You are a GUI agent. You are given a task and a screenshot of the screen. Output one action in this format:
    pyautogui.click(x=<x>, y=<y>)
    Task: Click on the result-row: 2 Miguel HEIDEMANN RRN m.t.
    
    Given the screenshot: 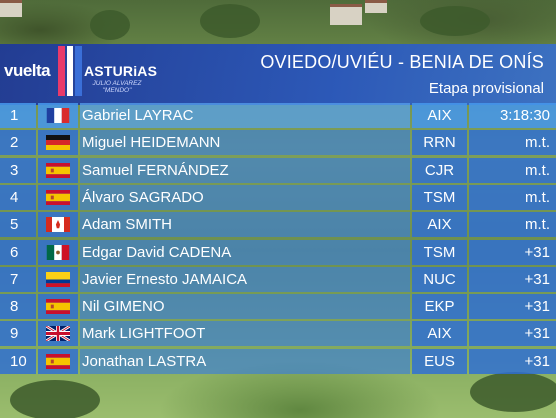 What is the action you would take?
    pyautogui.click(x=278, y=142)
    